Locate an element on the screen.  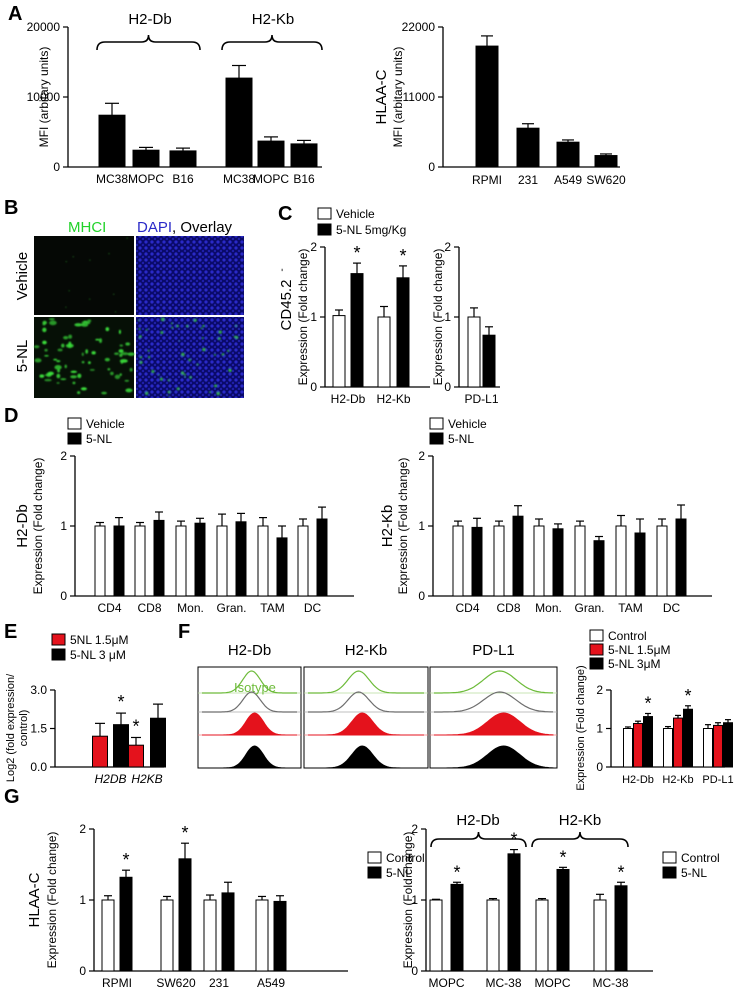
flow-title: PD-L1 is located at coordinates (493, 650).